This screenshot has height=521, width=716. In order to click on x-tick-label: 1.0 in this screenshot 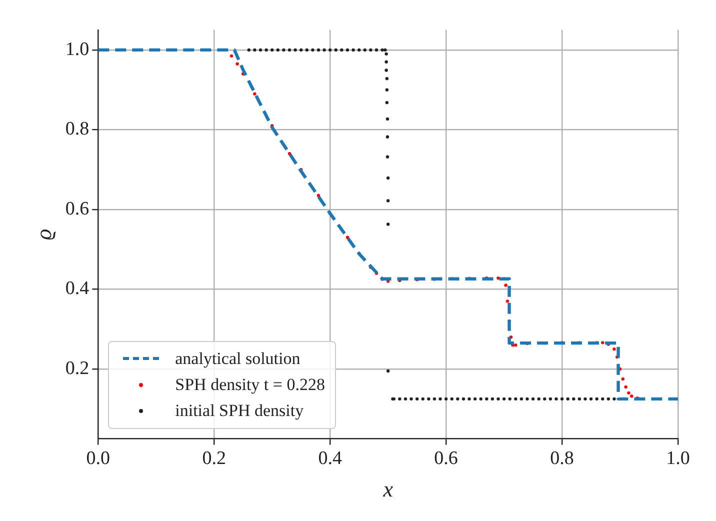, I will do `click(678, 459)`.